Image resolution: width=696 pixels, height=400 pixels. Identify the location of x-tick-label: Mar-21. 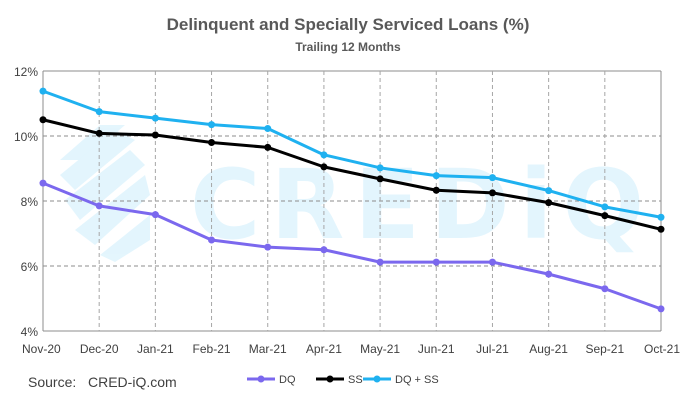
(268, 349).